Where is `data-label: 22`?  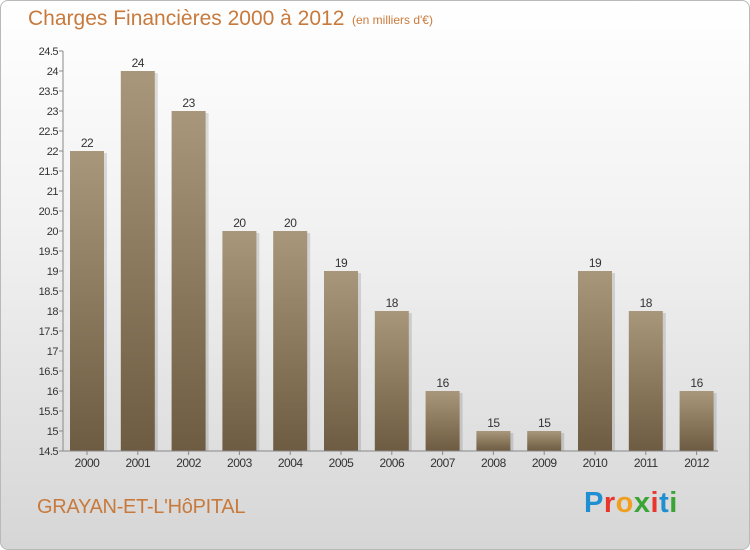 data-label: 22 is located at coordinates (87, 143).